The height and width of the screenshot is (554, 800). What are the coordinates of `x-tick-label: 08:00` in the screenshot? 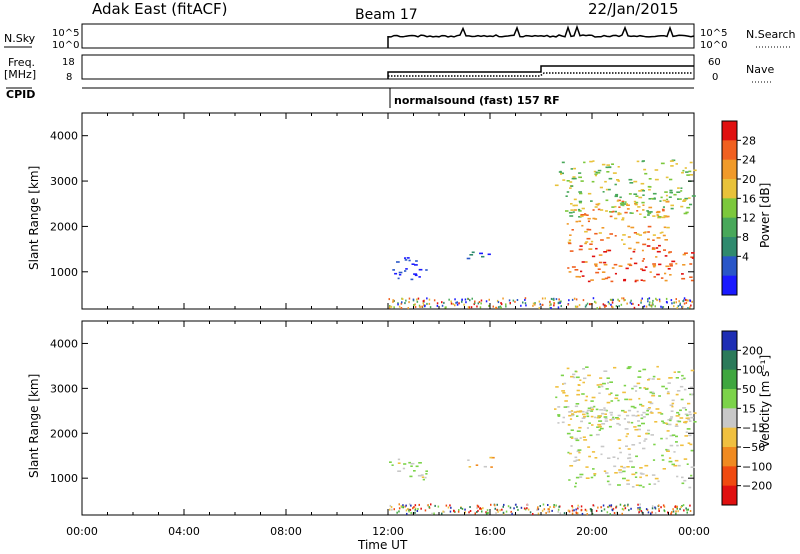 It's located at (286, 531).